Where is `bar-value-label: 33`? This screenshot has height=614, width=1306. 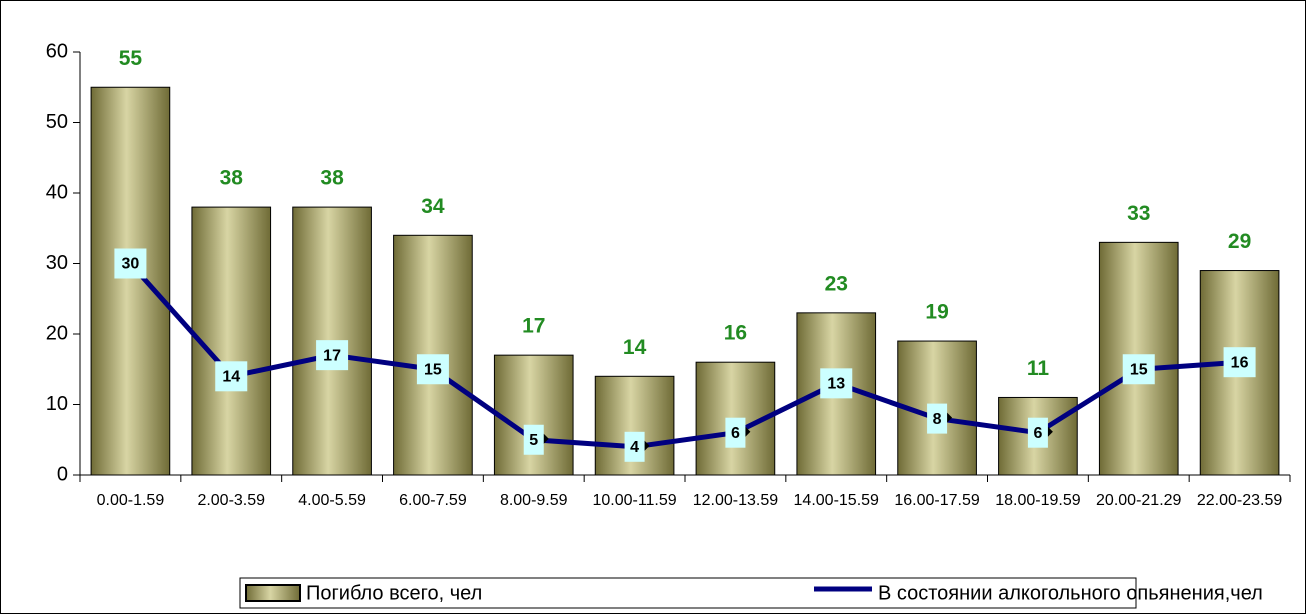 bar-value-label: 33 is located at coordinates (1138, 213).